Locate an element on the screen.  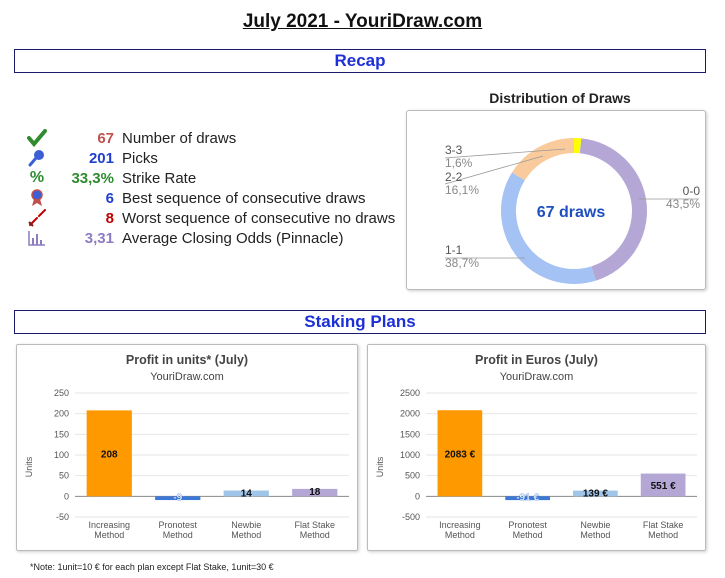
percent-icon: % is located at coordinates (37, 177).